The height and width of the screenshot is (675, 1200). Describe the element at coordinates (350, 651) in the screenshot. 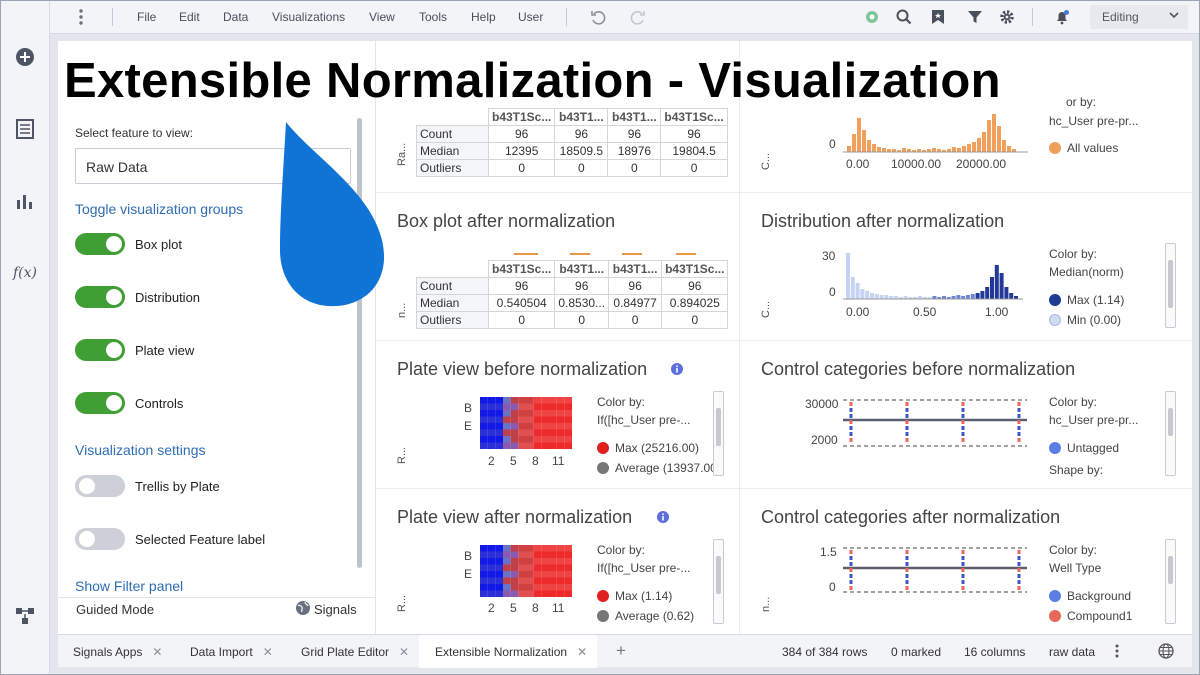

I see `tab-grid-plate-editor: Grid Plate Editor ✕` at that location.